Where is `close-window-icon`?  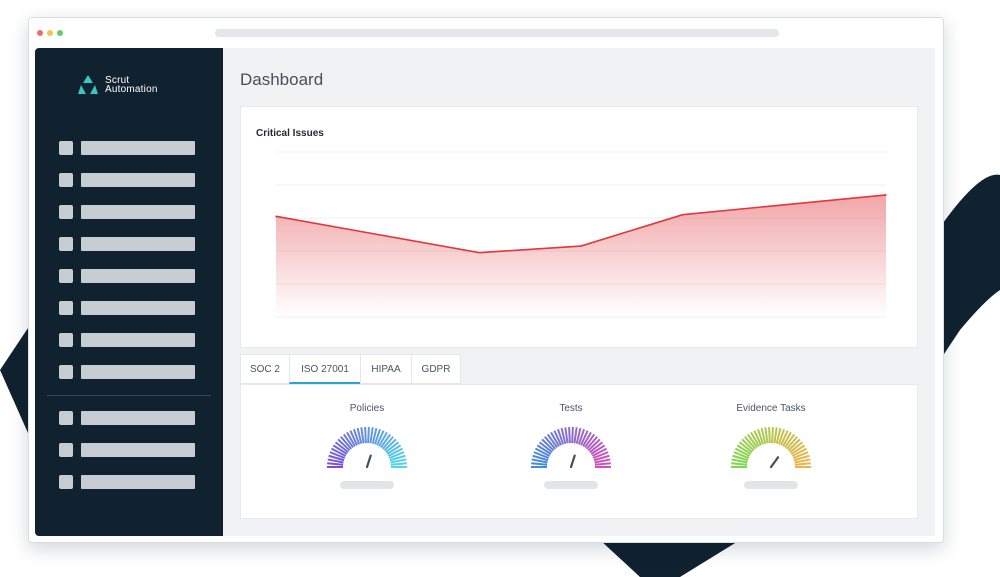
close-window-icon is located at coordinates (40, 33).